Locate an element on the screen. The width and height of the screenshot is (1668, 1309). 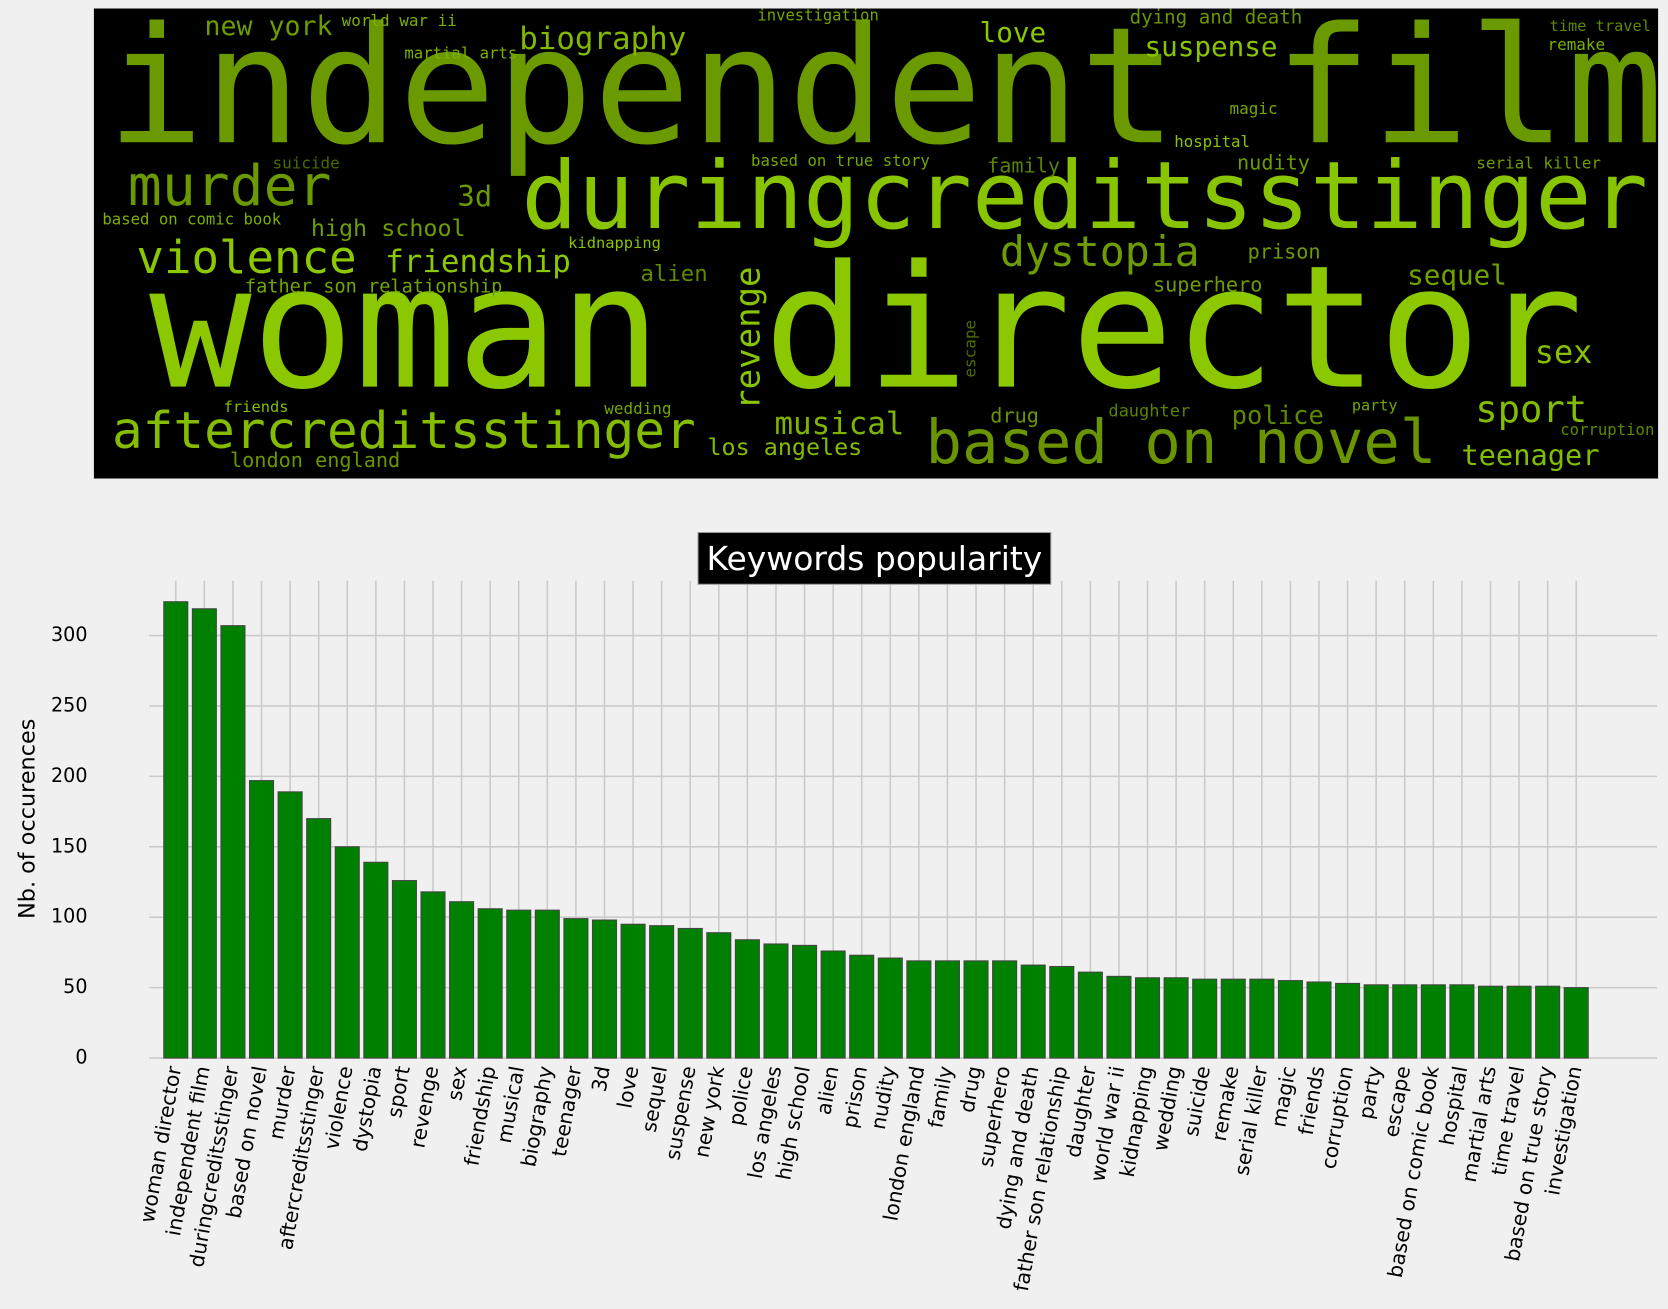
cloud-word: investigation is located at coordinates (817, 15).